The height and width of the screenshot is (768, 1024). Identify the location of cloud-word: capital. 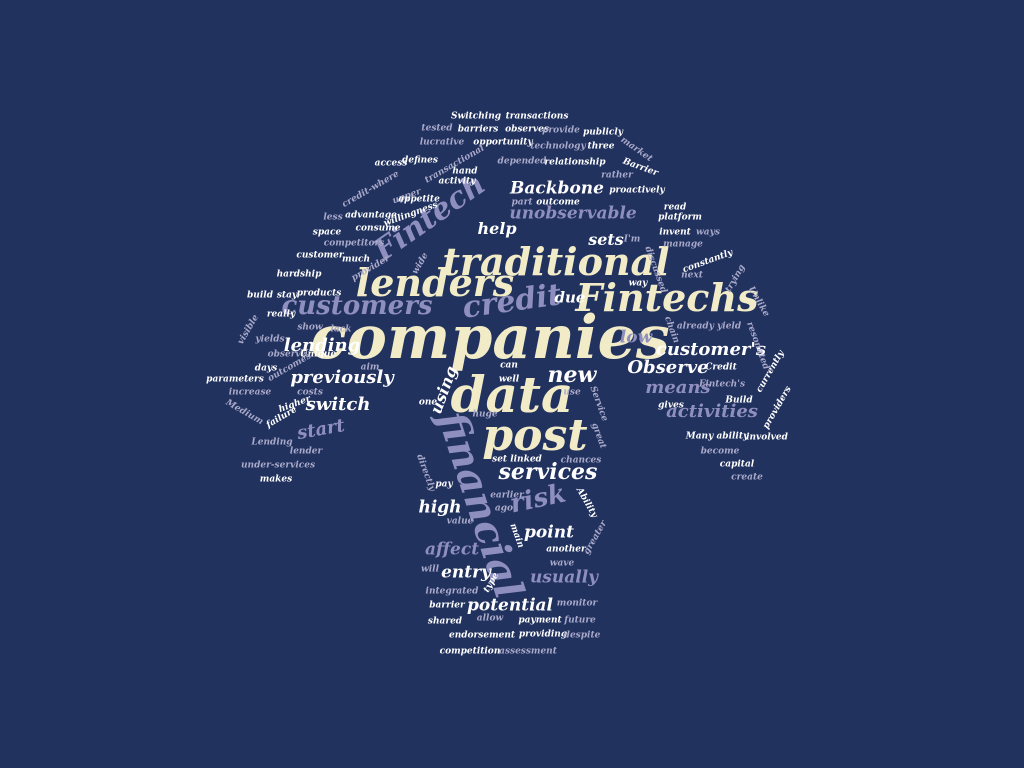
(737, 464).